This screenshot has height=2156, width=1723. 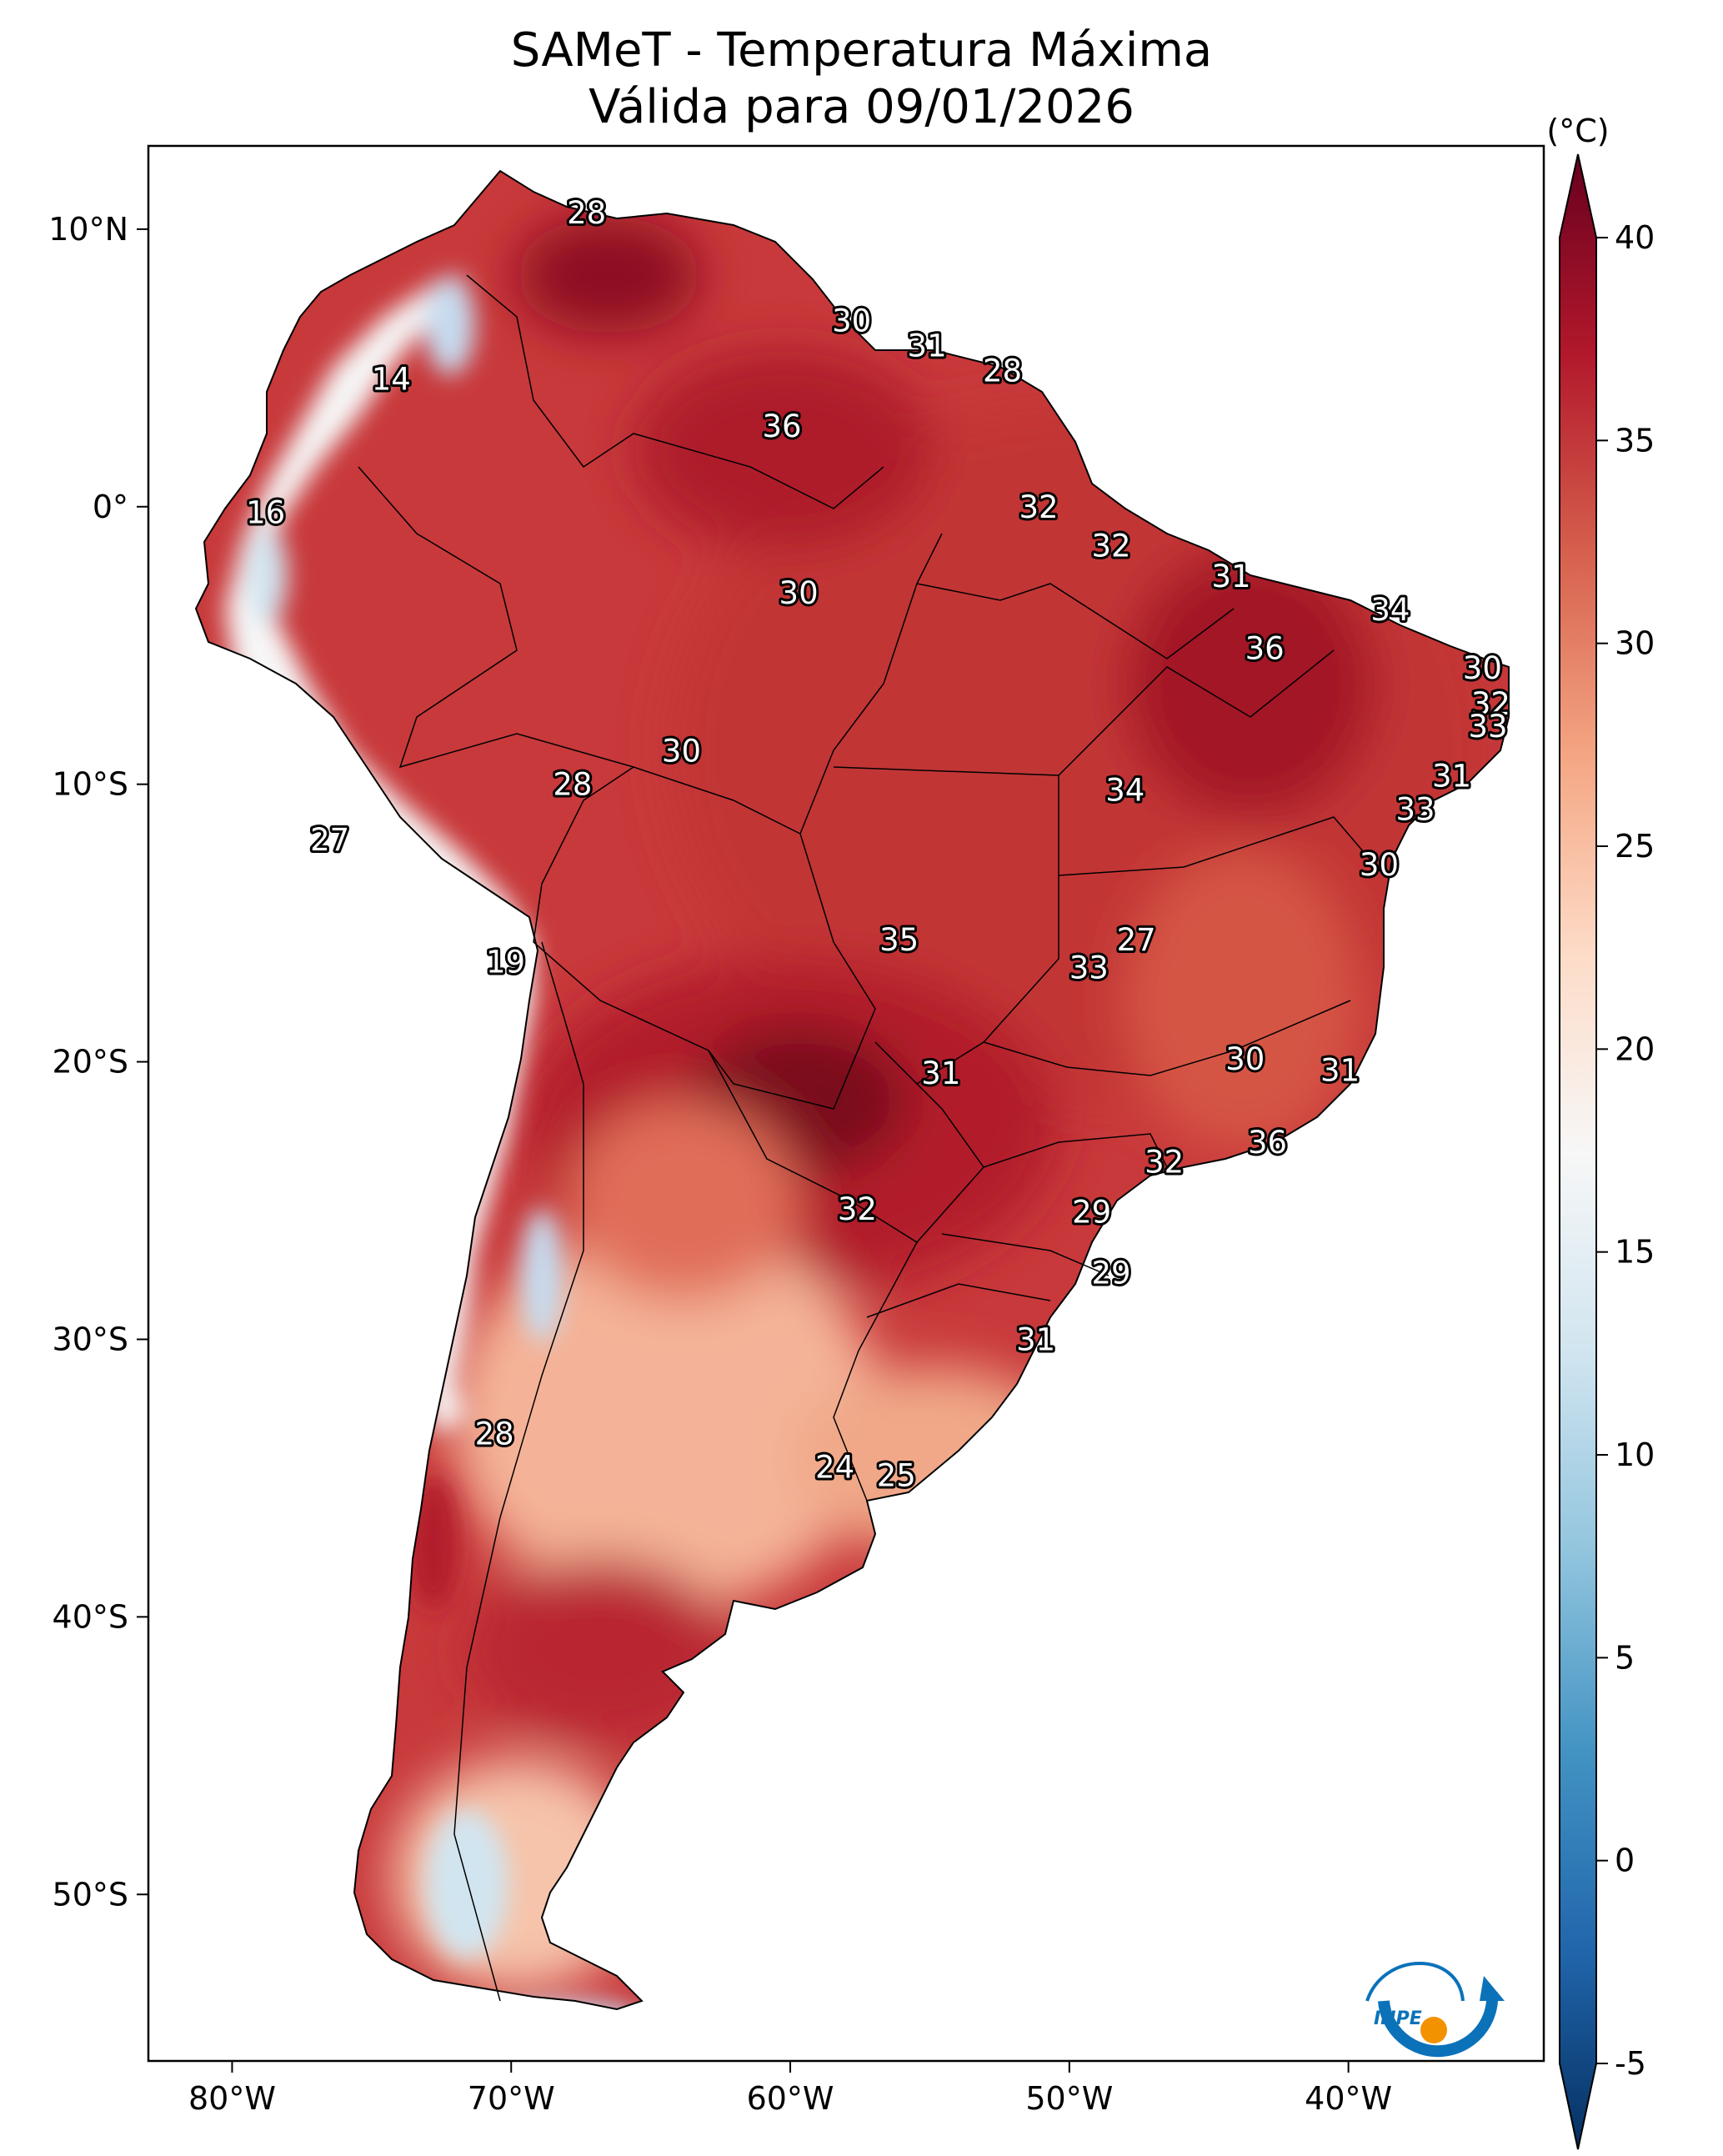 I want to click on border-north-states, so click(x=1197, y=712).